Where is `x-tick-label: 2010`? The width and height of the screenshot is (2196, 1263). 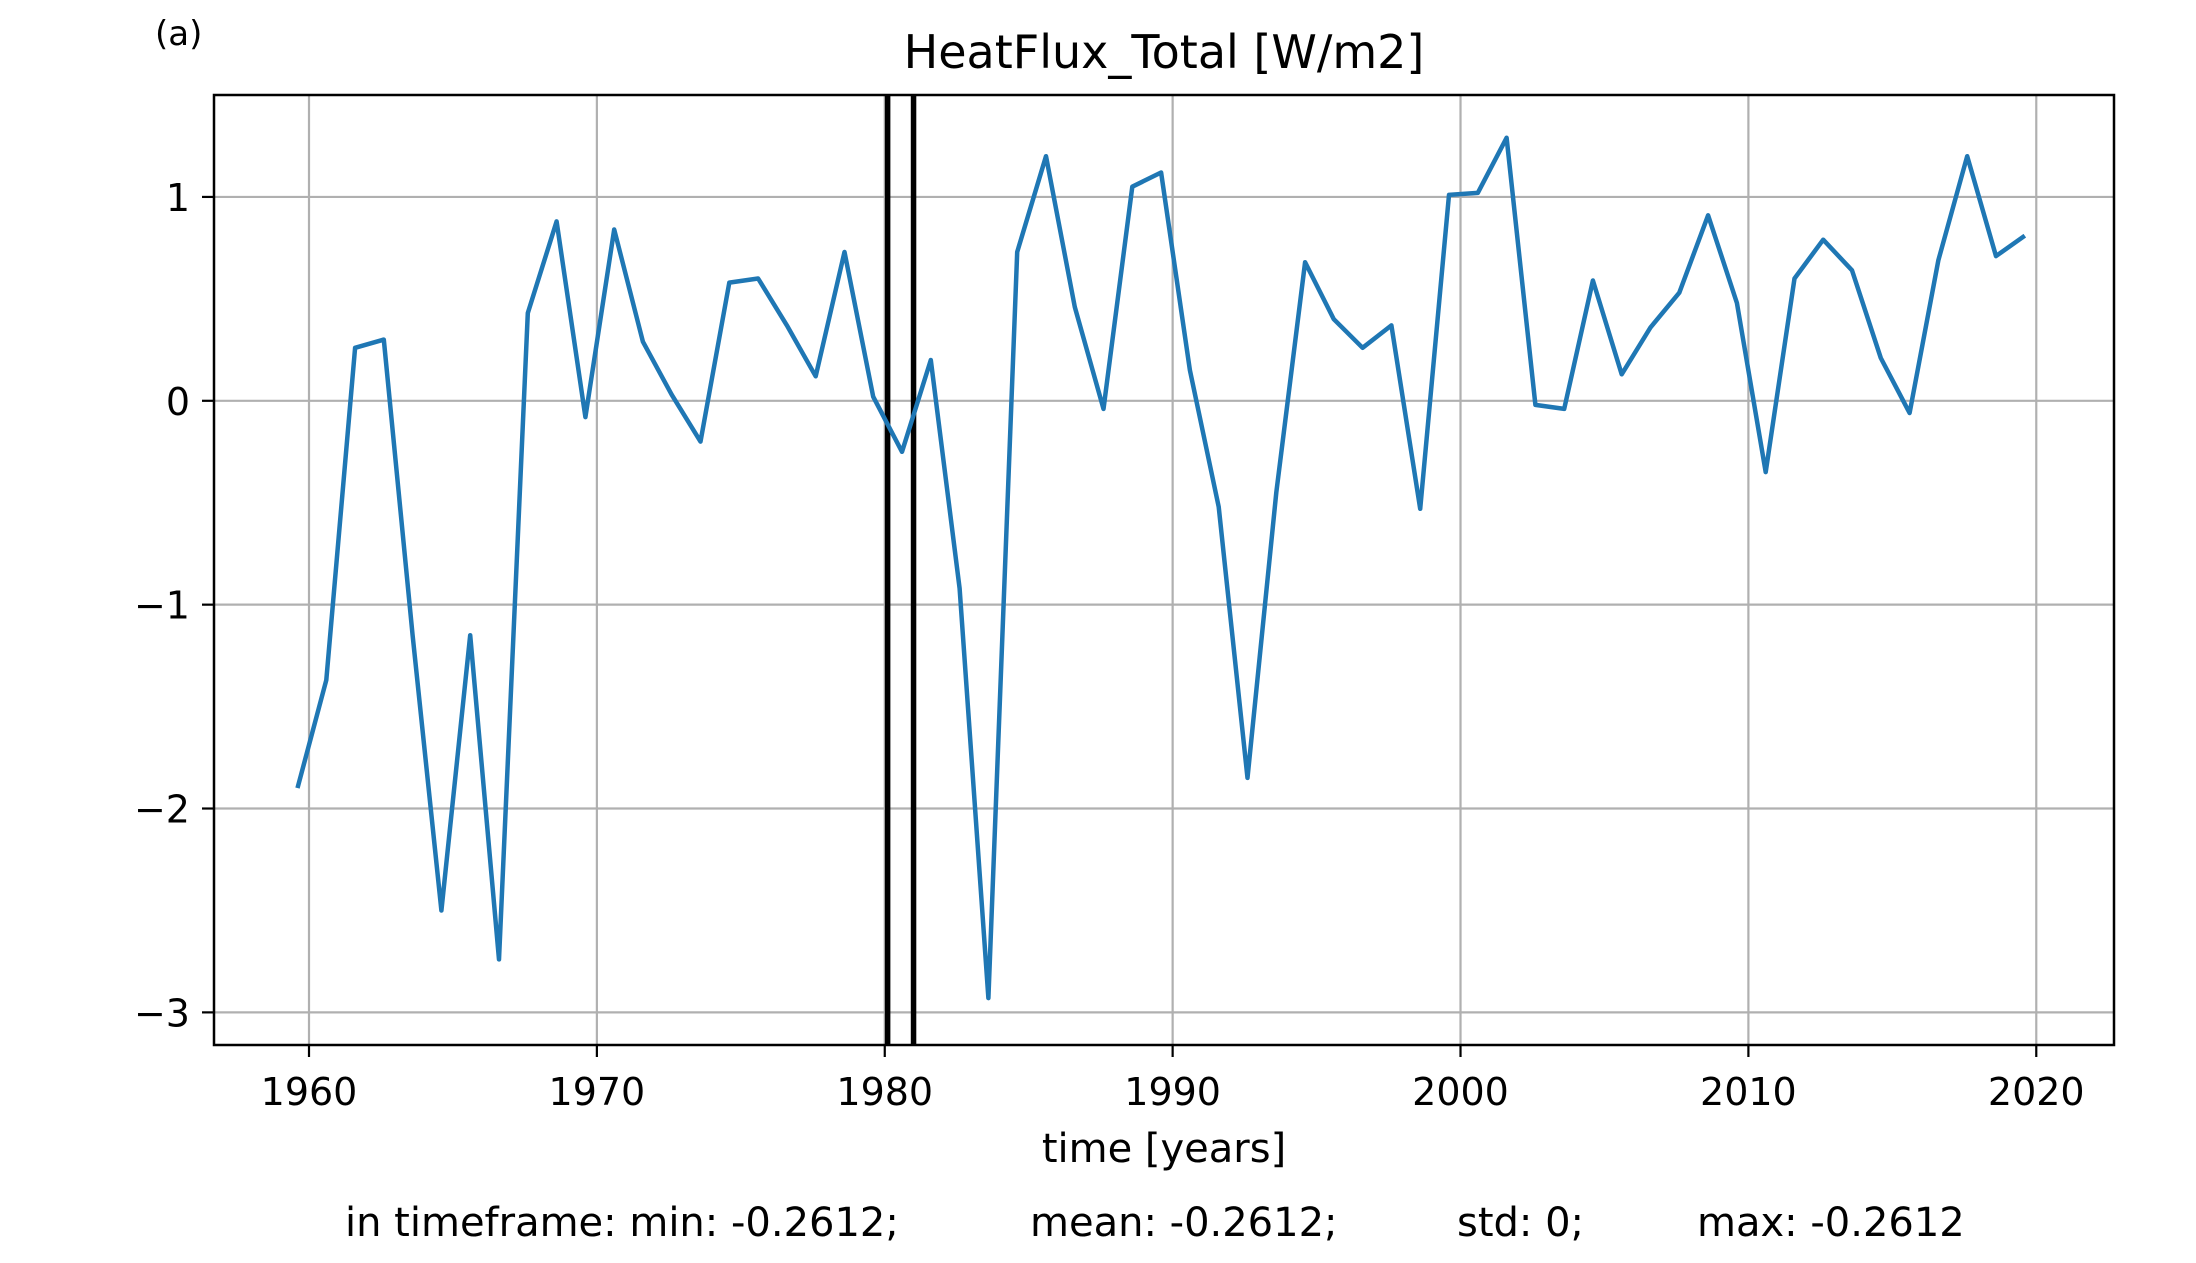
x-tick-label: 2010 is located at coordinates (1748, 1092).